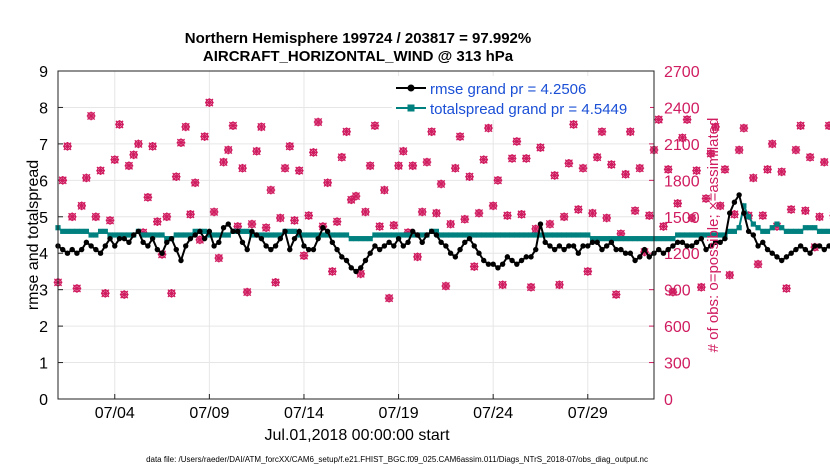 This screenshot has height=470, width=830. I want to click on x-tick-label: 07/09, so click(209, 413).